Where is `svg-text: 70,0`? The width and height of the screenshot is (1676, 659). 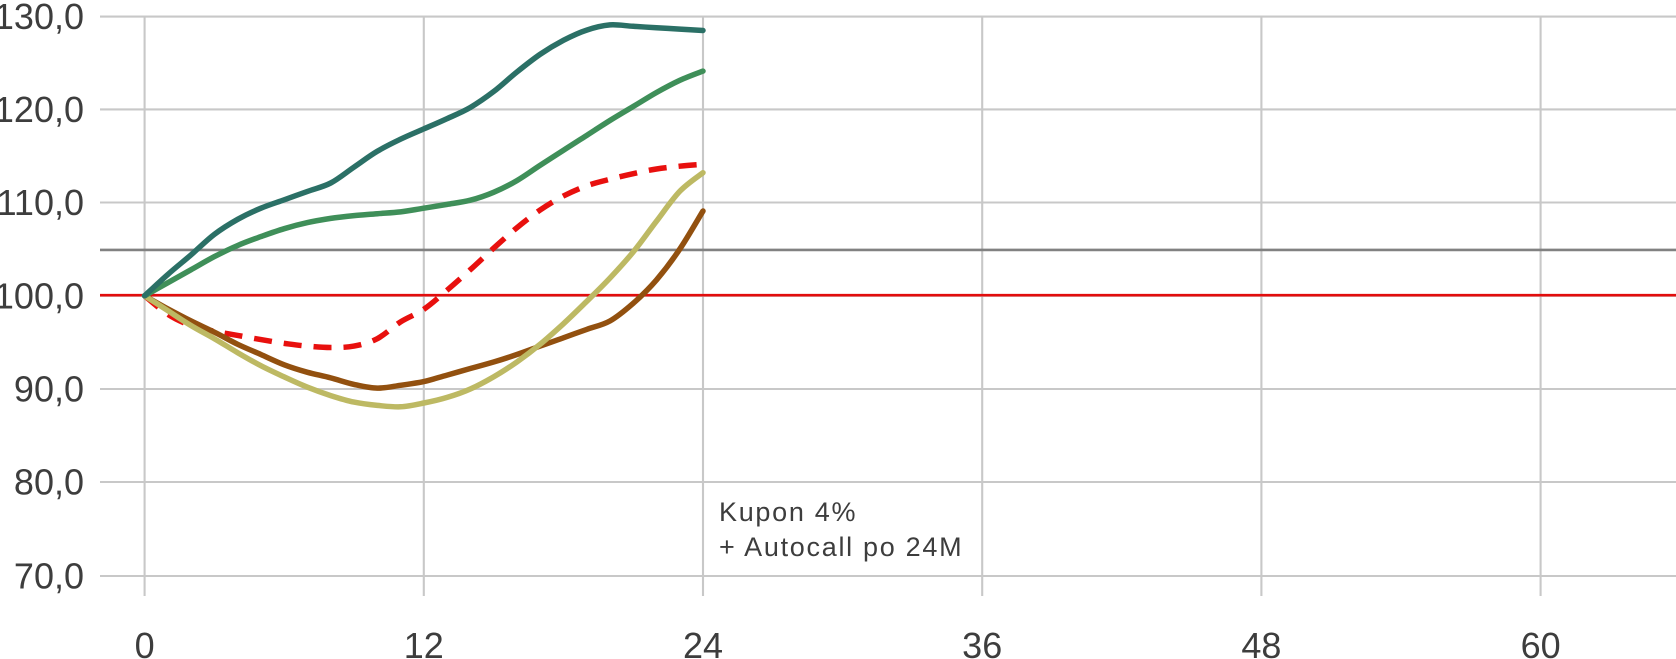 svg-text: 70,0 is located at coordinates (49, 576).